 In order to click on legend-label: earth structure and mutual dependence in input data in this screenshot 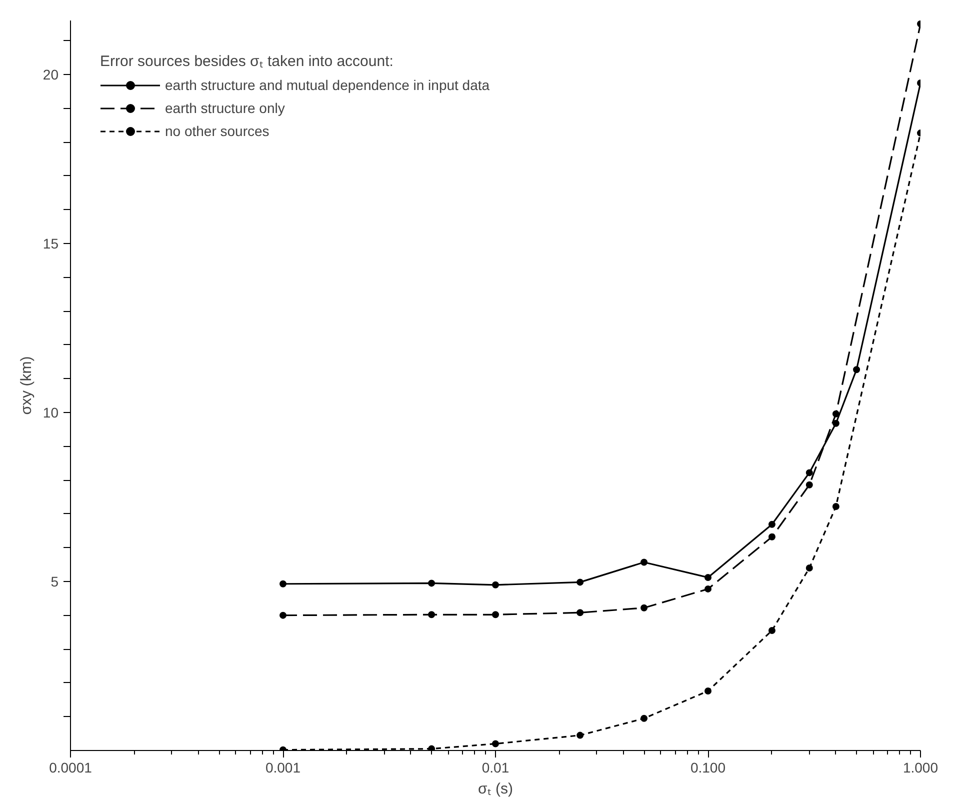, I will do `click(327, 85)`.